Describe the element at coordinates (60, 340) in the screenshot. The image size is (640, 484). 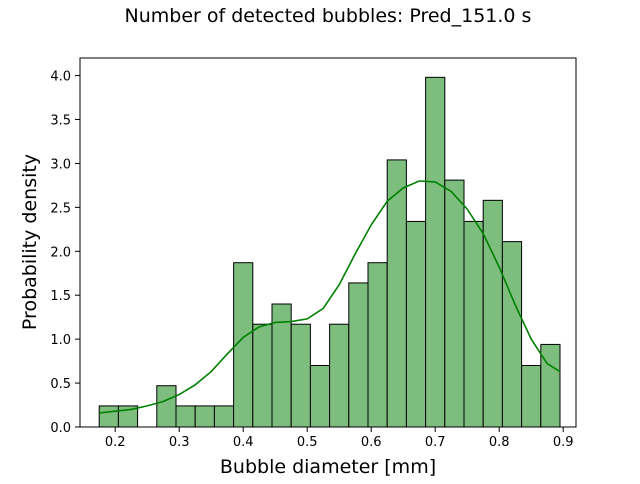
I see `y-tick-label: 1.0` at that location.